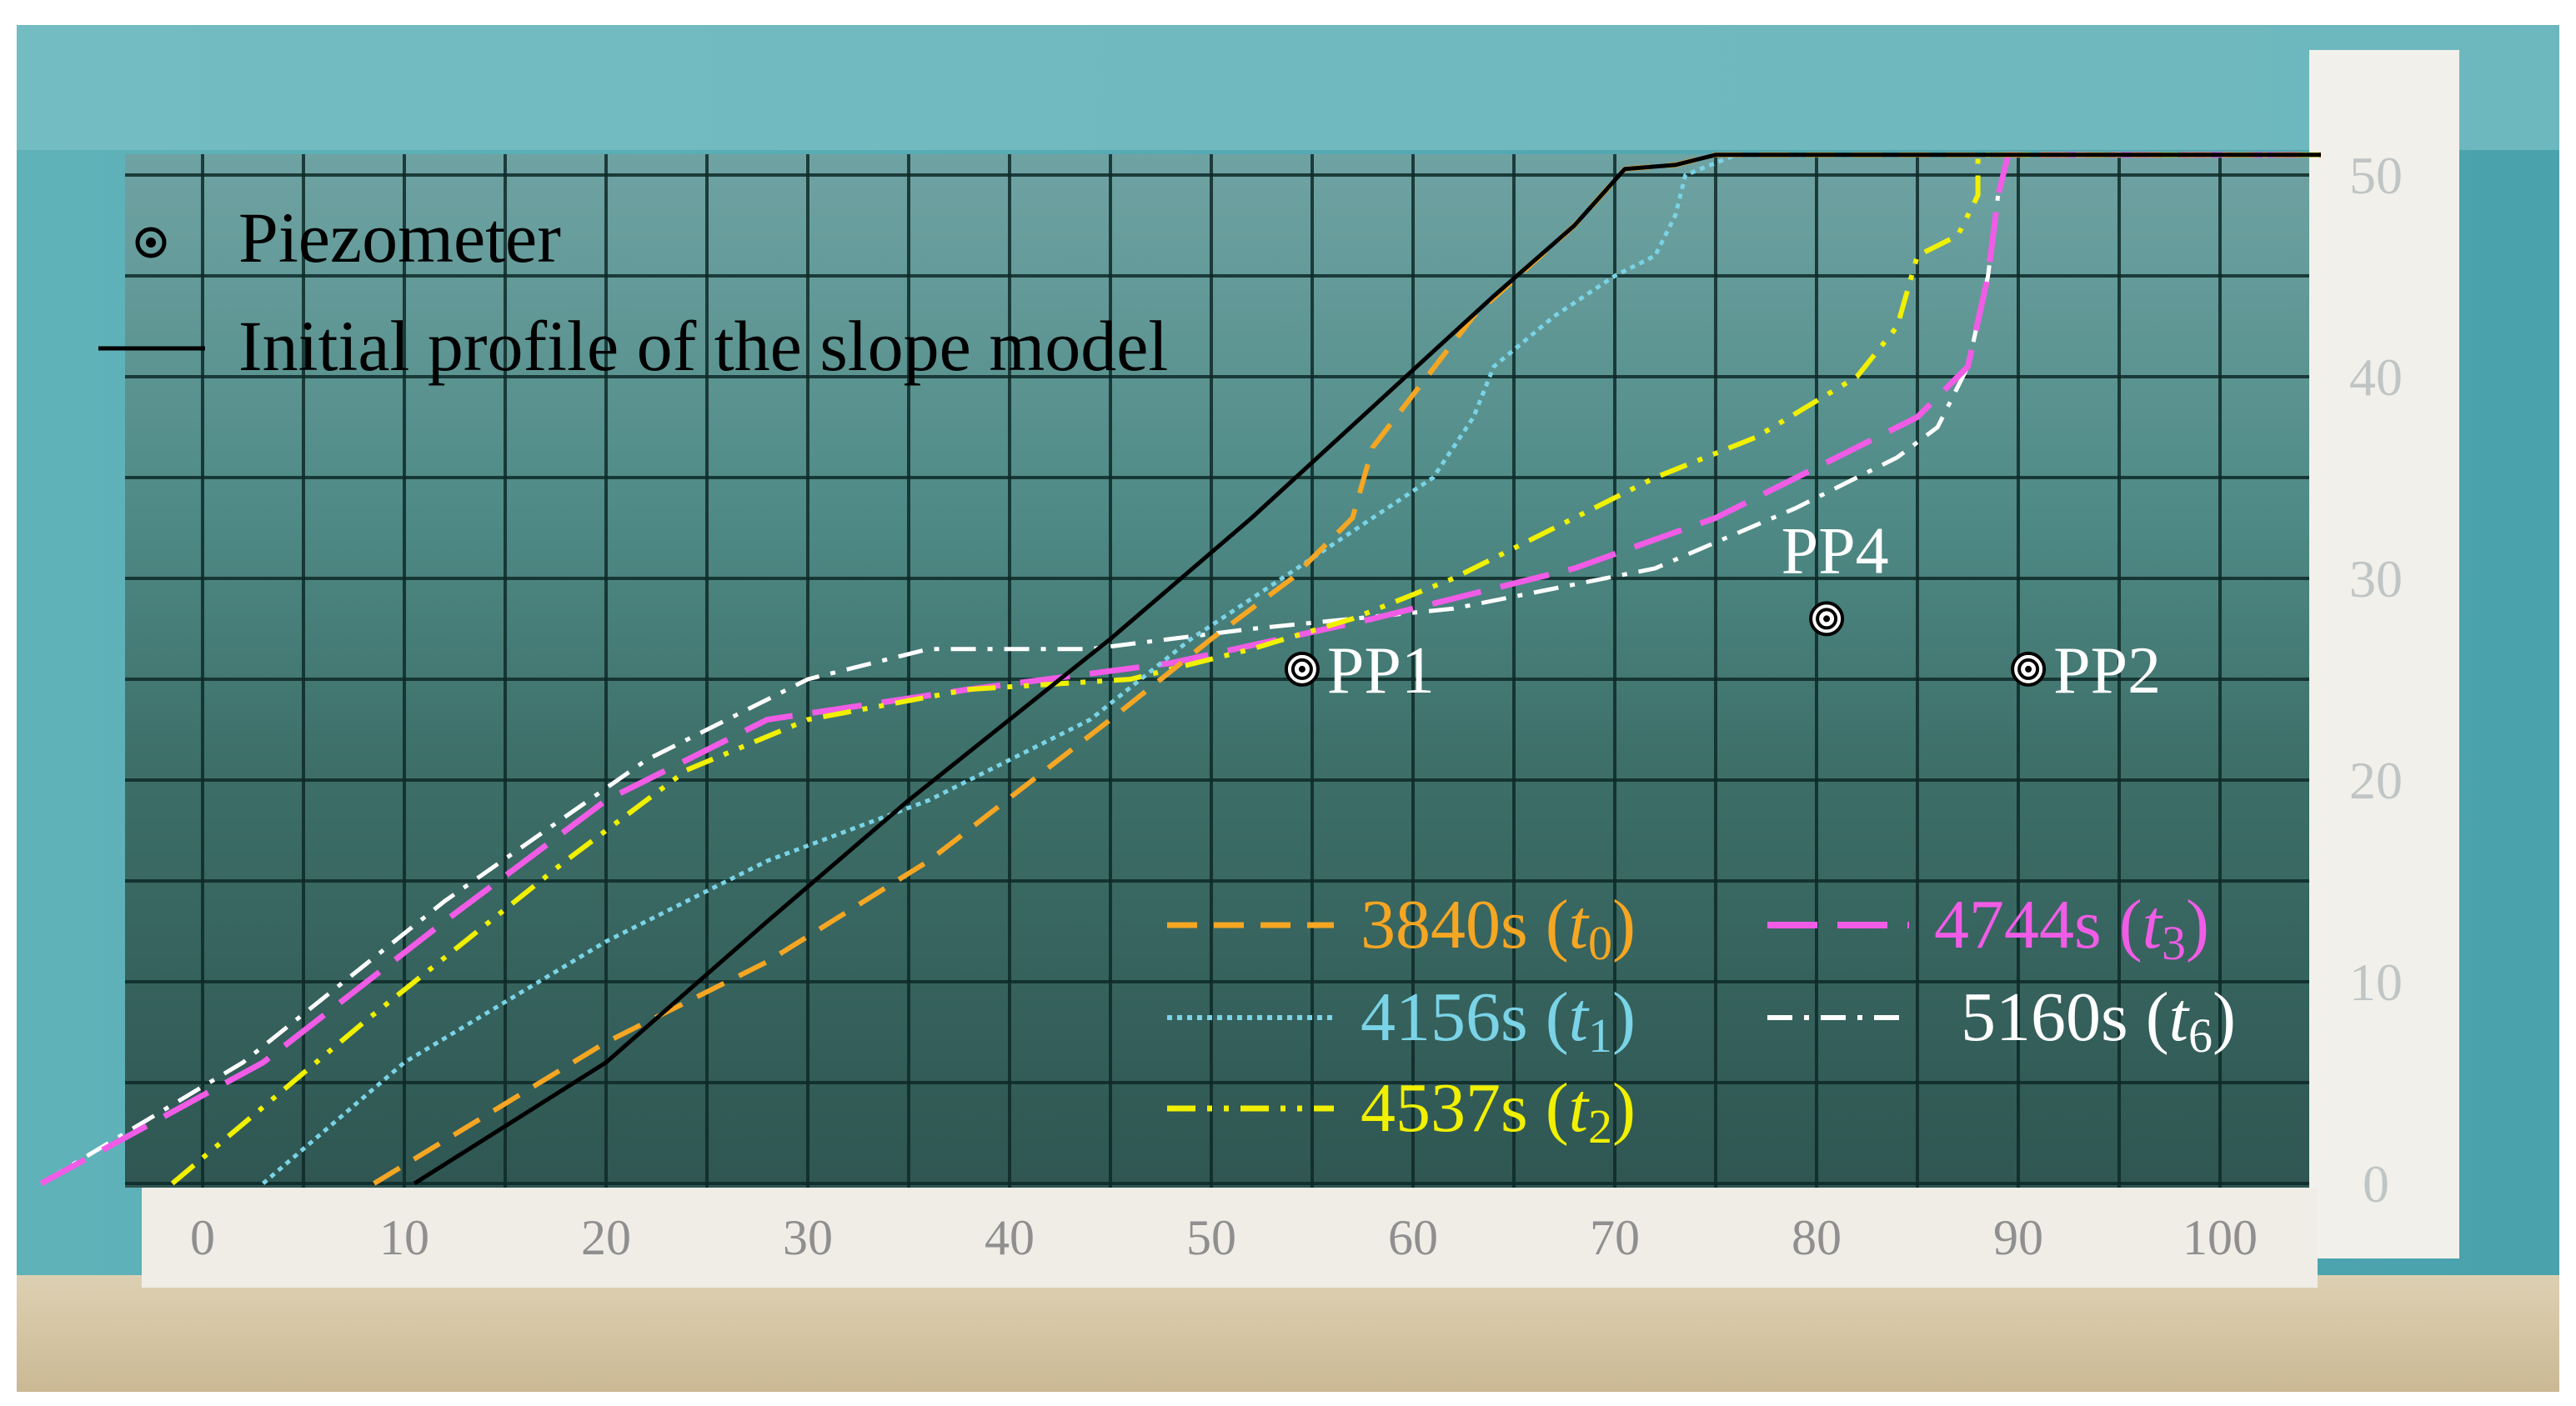 Image resolution: width=2576 pixels, height=1406 pixels. Describe the element at coordinates (1835, 551) in the screenshot. I see `piezometer-label: PP4` at that location.